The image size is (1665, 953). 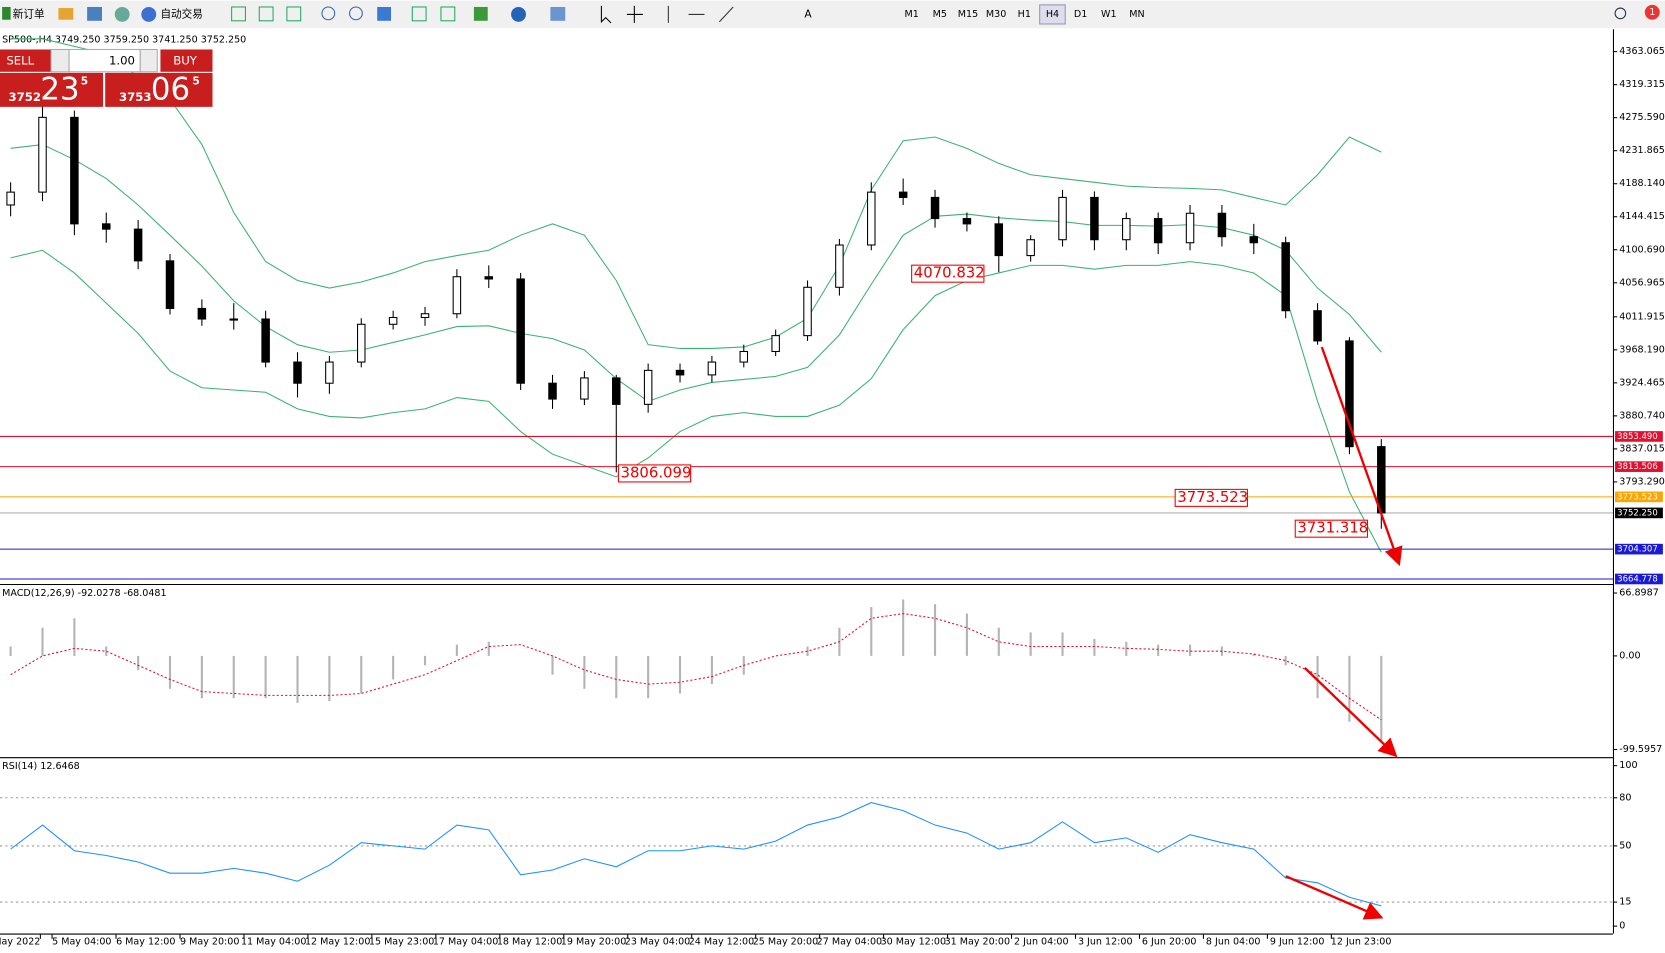 I want to click on y-tick-label: 80, so click(x=1625, y=797).